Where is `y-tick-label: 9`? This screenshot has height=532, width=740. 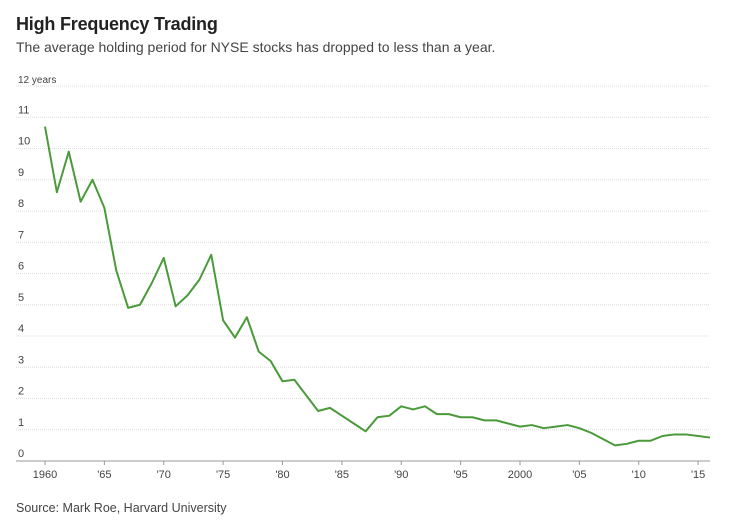 y-tick-label: 9 is located at coordinates (21, 173).